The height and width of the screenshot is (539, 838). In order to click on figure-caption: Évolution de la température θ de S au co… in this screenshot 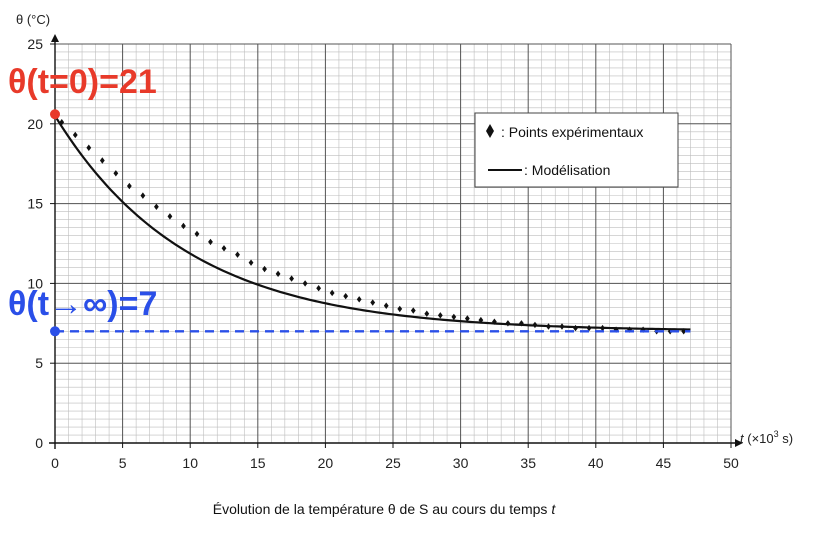, I will do `click(384, 509)`.